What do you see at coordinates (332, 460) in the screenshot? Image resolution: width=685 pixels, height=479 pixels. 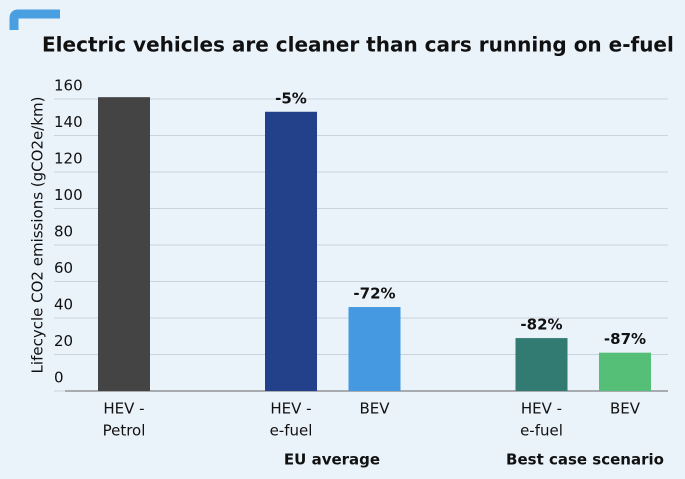 I see `group-label: EU average` at bounding box center [332, 460].